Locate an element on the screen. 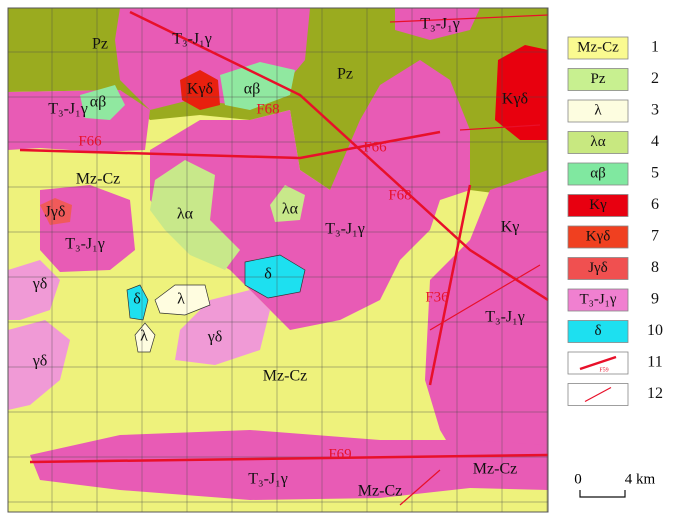 Image resolution: width=693 pixels, height=520 pixels. legend-number: 5 is located at coordinates (655, 173).